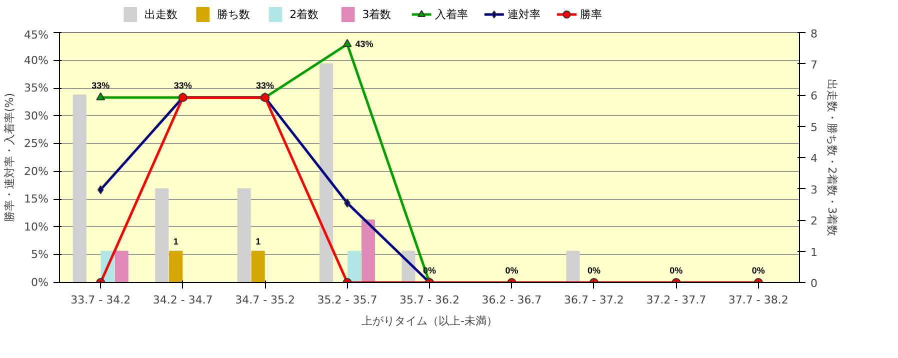  I want to click on y2-tick-label: 3, so click(814, 189).